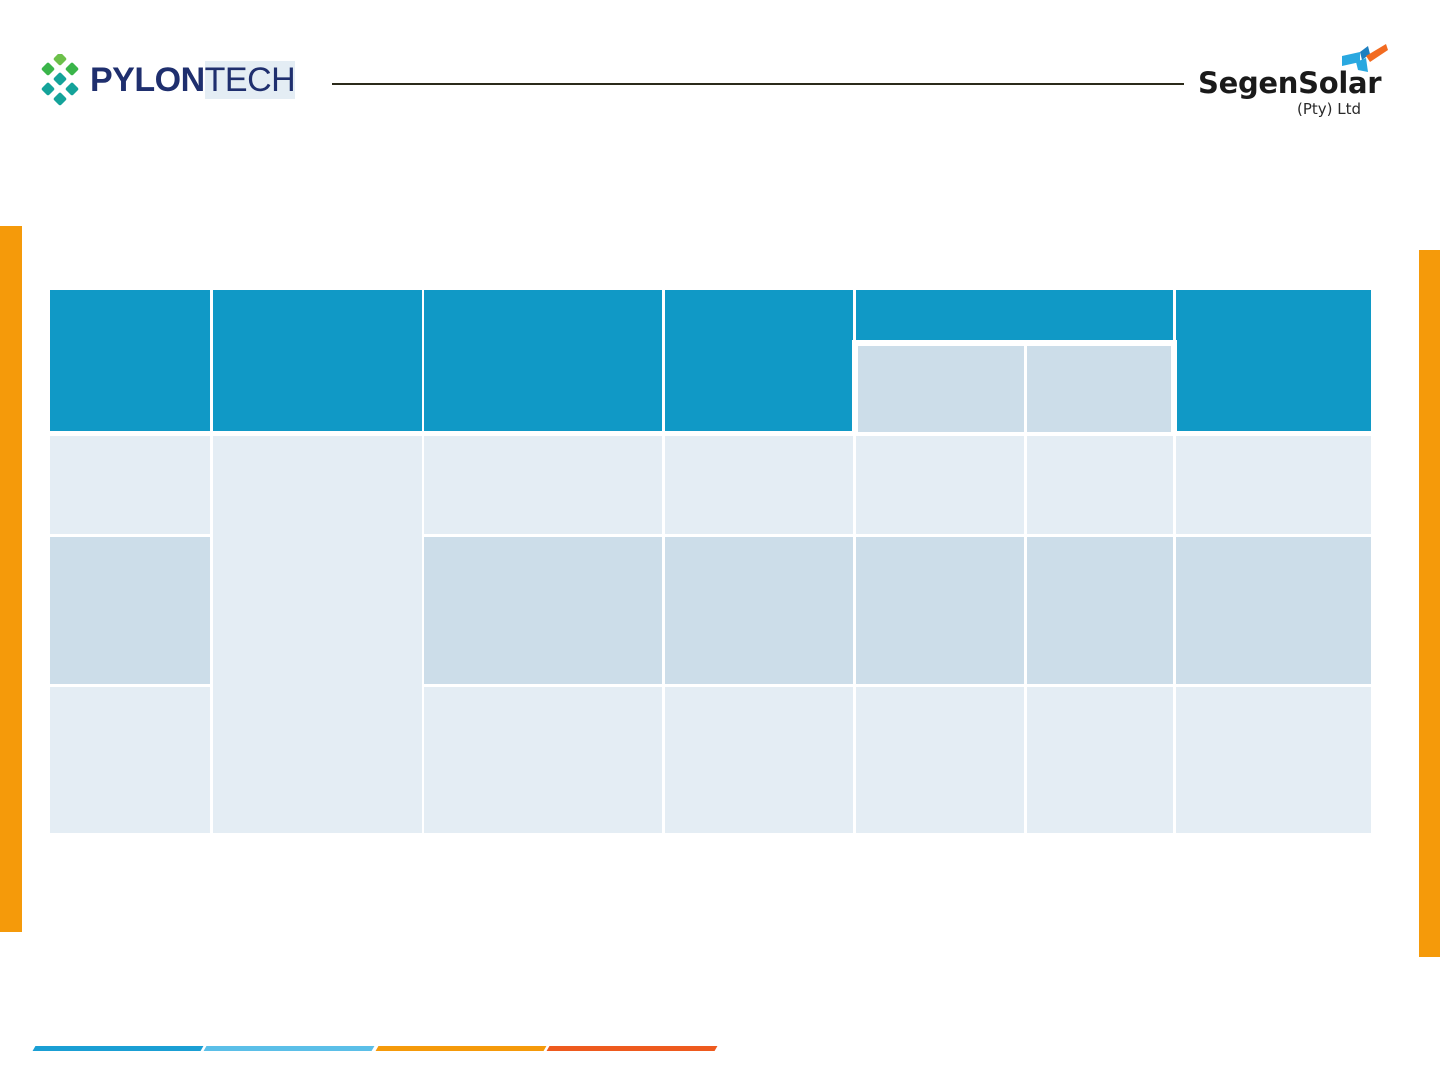 The image size is (1440, 1080). I want to click on segen-star-icon, so click(1365, 58).